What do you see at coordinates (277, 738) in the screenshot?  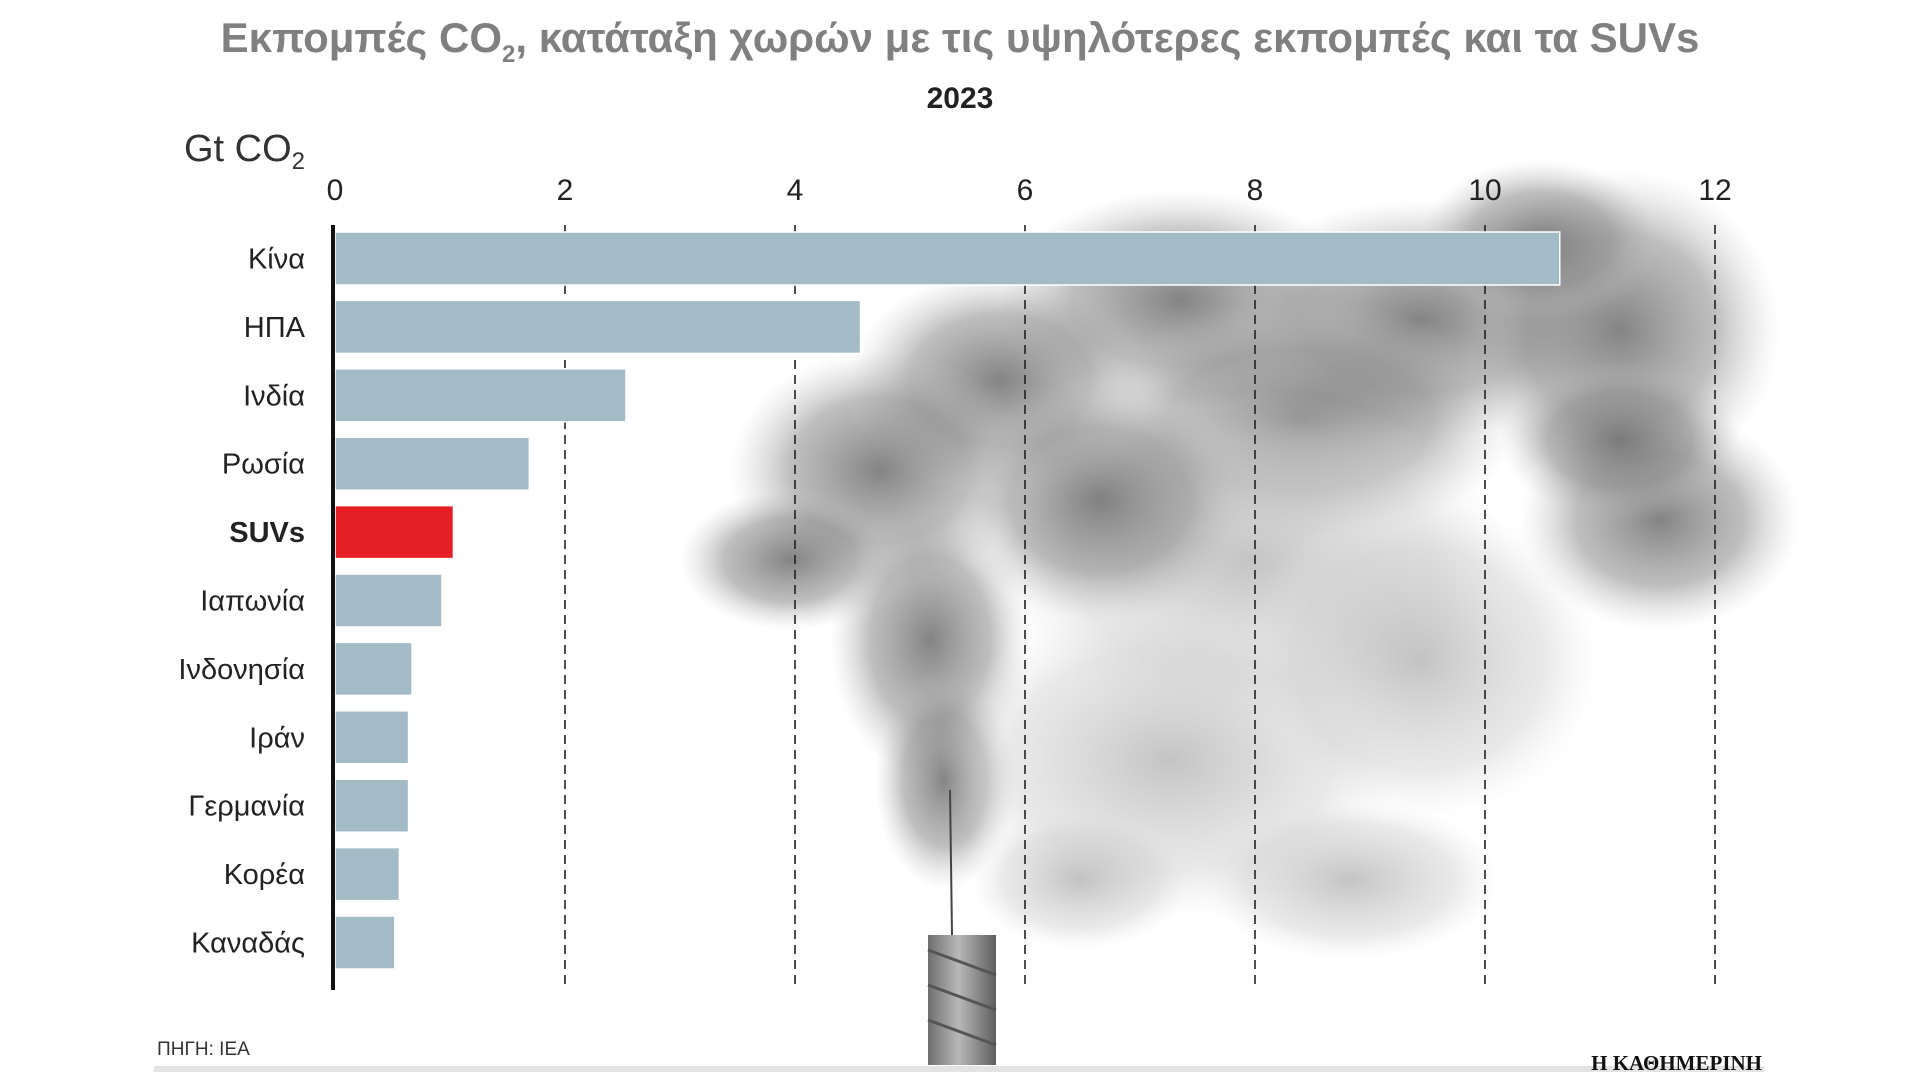 I see `category-label: Ιράν` at bounding box center [277, 738].